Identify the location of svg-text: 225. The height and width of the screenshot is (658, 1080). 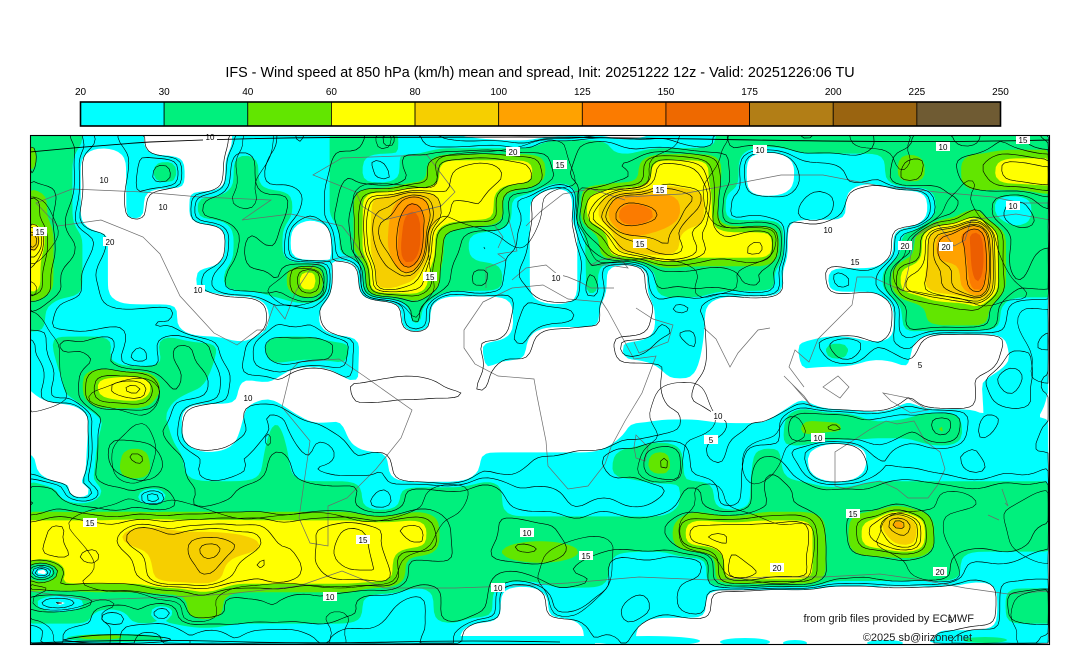
(917, 92).